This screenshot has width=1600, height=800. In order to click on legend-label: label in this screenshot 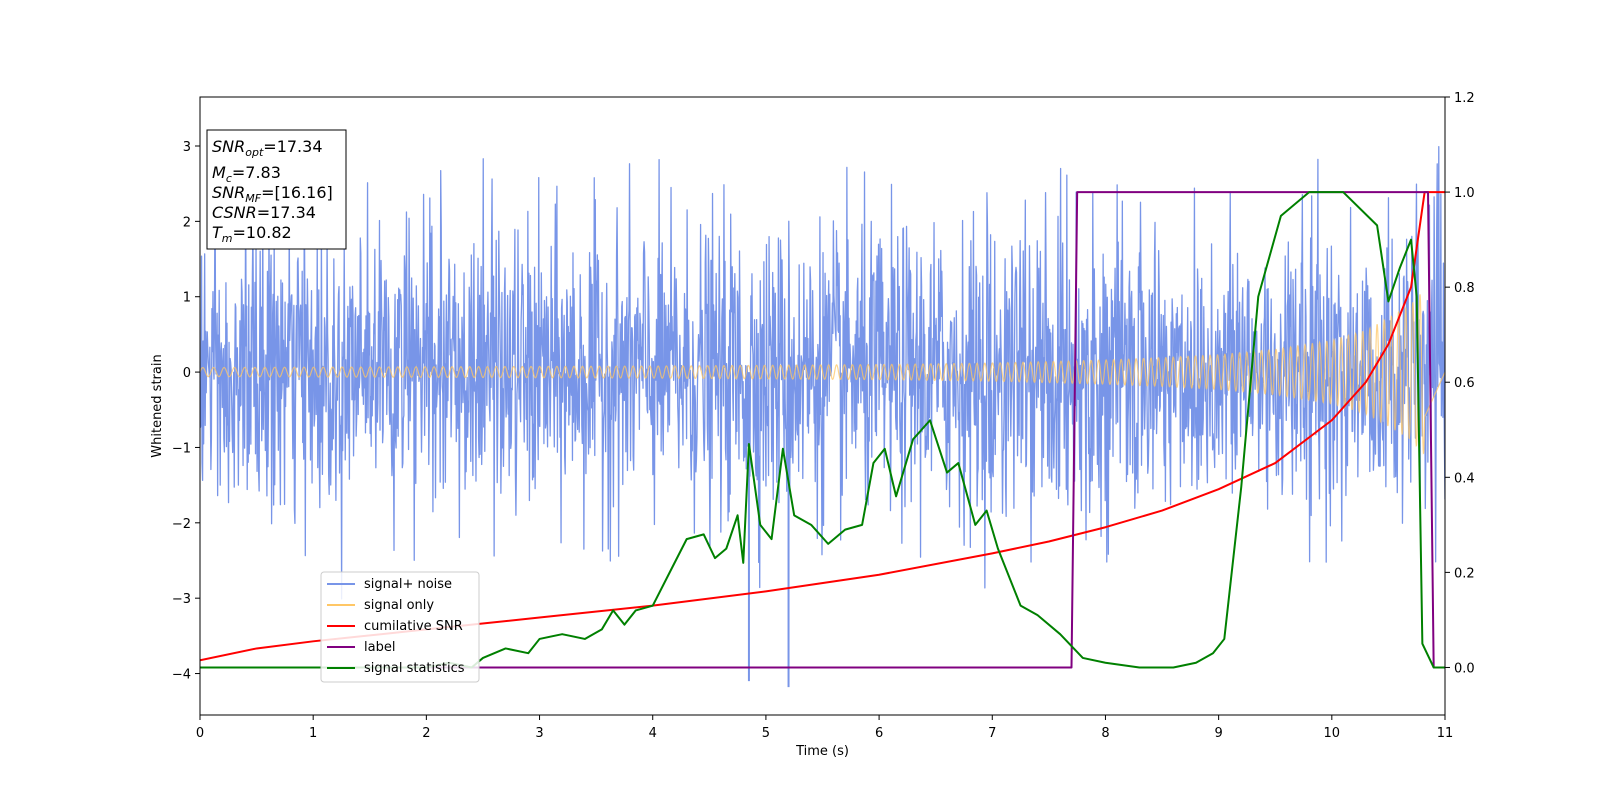, I will do `click(379, 647)`.